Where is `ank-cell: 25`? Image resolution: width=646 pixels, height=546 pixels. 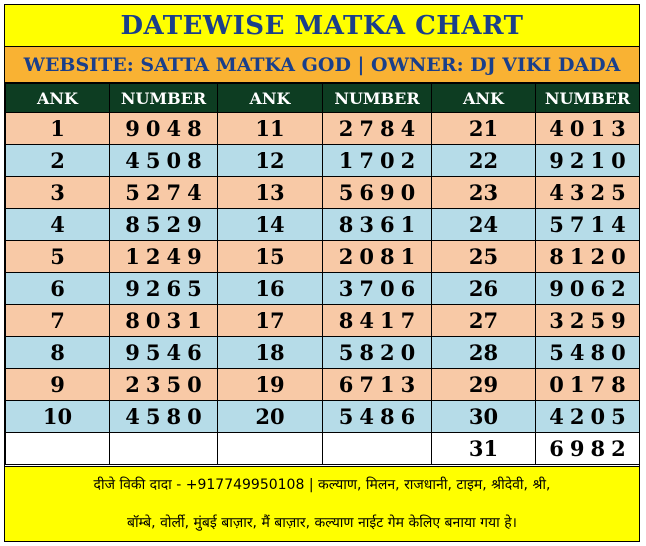
ank-cell: 25 is located at coordinates (483, 256).